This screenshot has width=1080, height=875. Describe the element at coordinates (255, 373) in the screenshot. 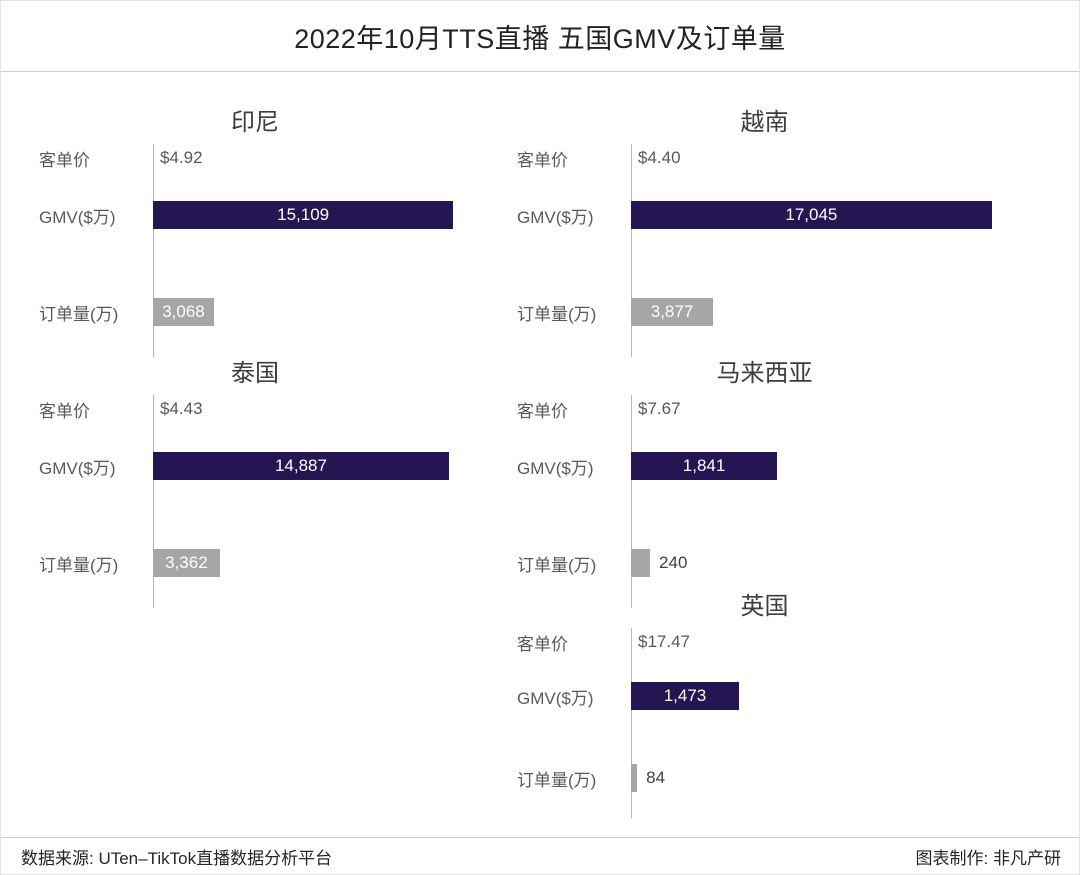

I see `chart-title: 泰国` at that location.